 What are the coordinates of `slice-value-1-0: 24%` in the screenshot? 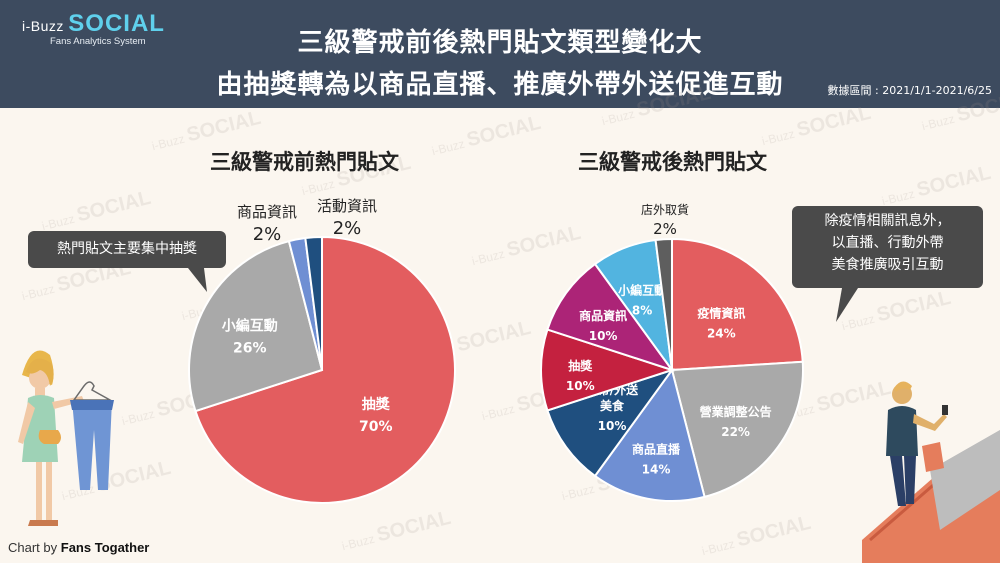 It's located at (721, 333).